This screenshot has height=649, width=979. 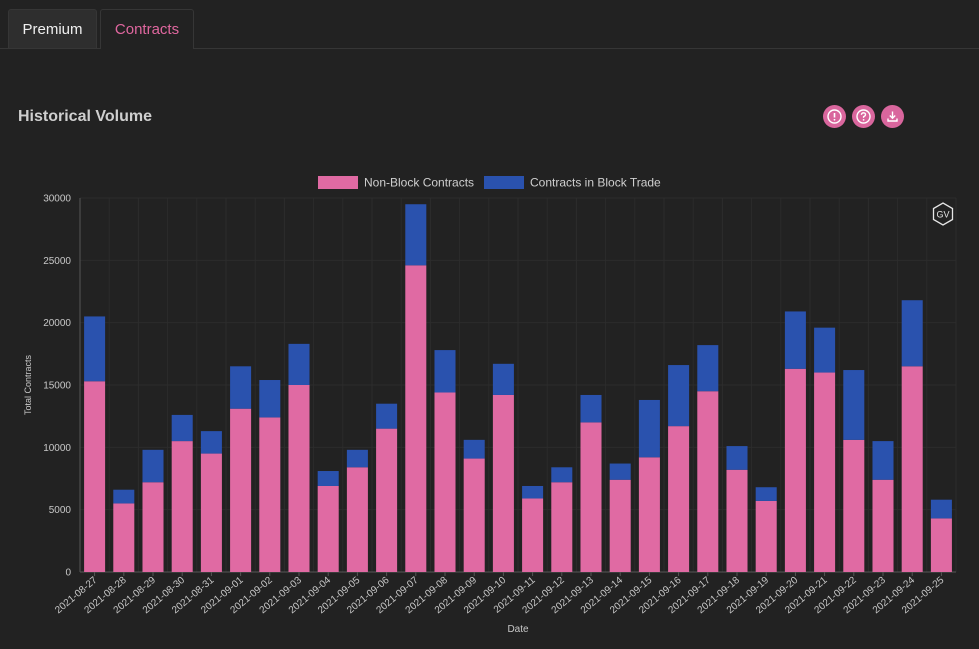 I want to click on y-tick-label: 5000, so click(x=60, y=510).